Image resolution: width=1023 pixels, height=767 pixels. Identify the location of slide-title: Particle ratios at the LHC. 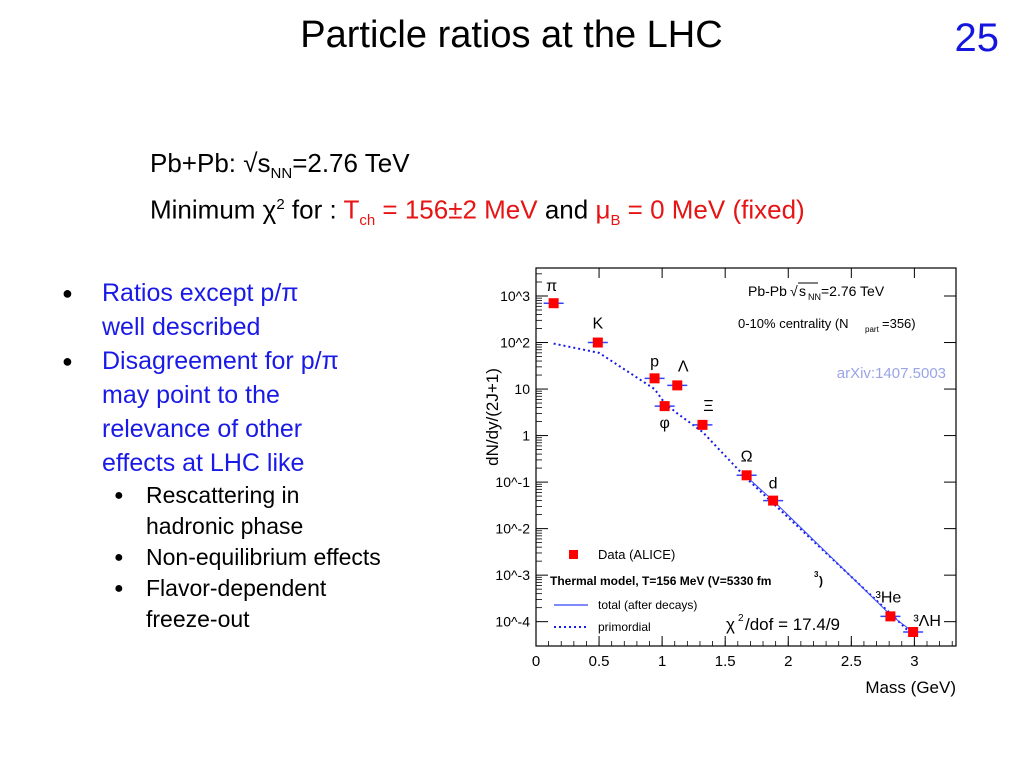
(511, 35).